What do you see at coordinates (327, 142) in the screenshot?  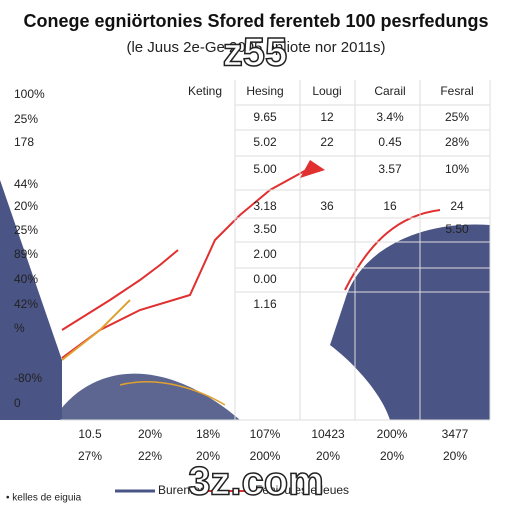 I see `table-cell: 22` at bounding box center [327, 142].